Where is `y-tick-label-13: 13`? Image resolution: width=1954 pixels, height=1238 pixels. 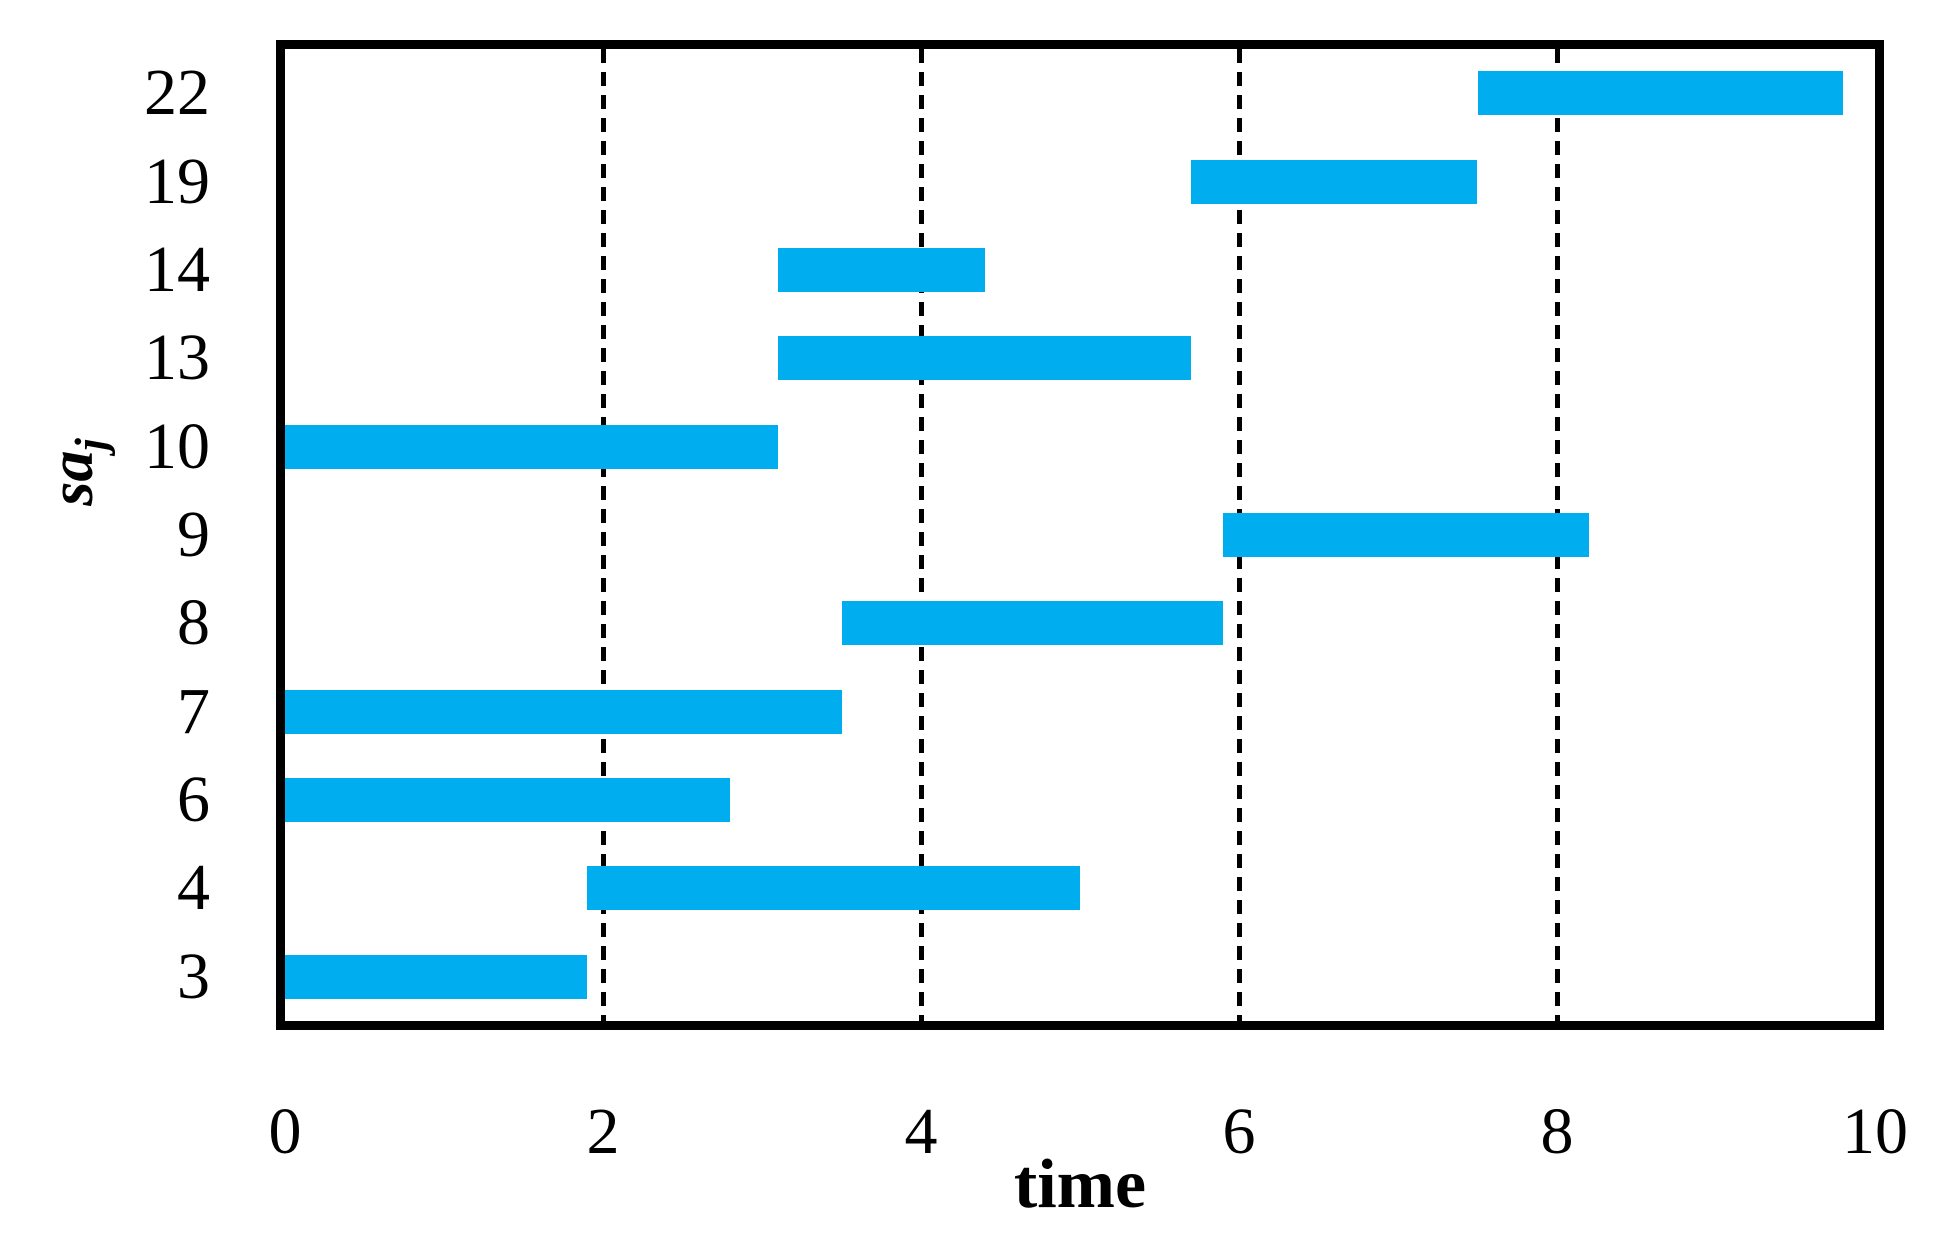 y-tick-label-13: 13 is located at coordinates (177, 358).